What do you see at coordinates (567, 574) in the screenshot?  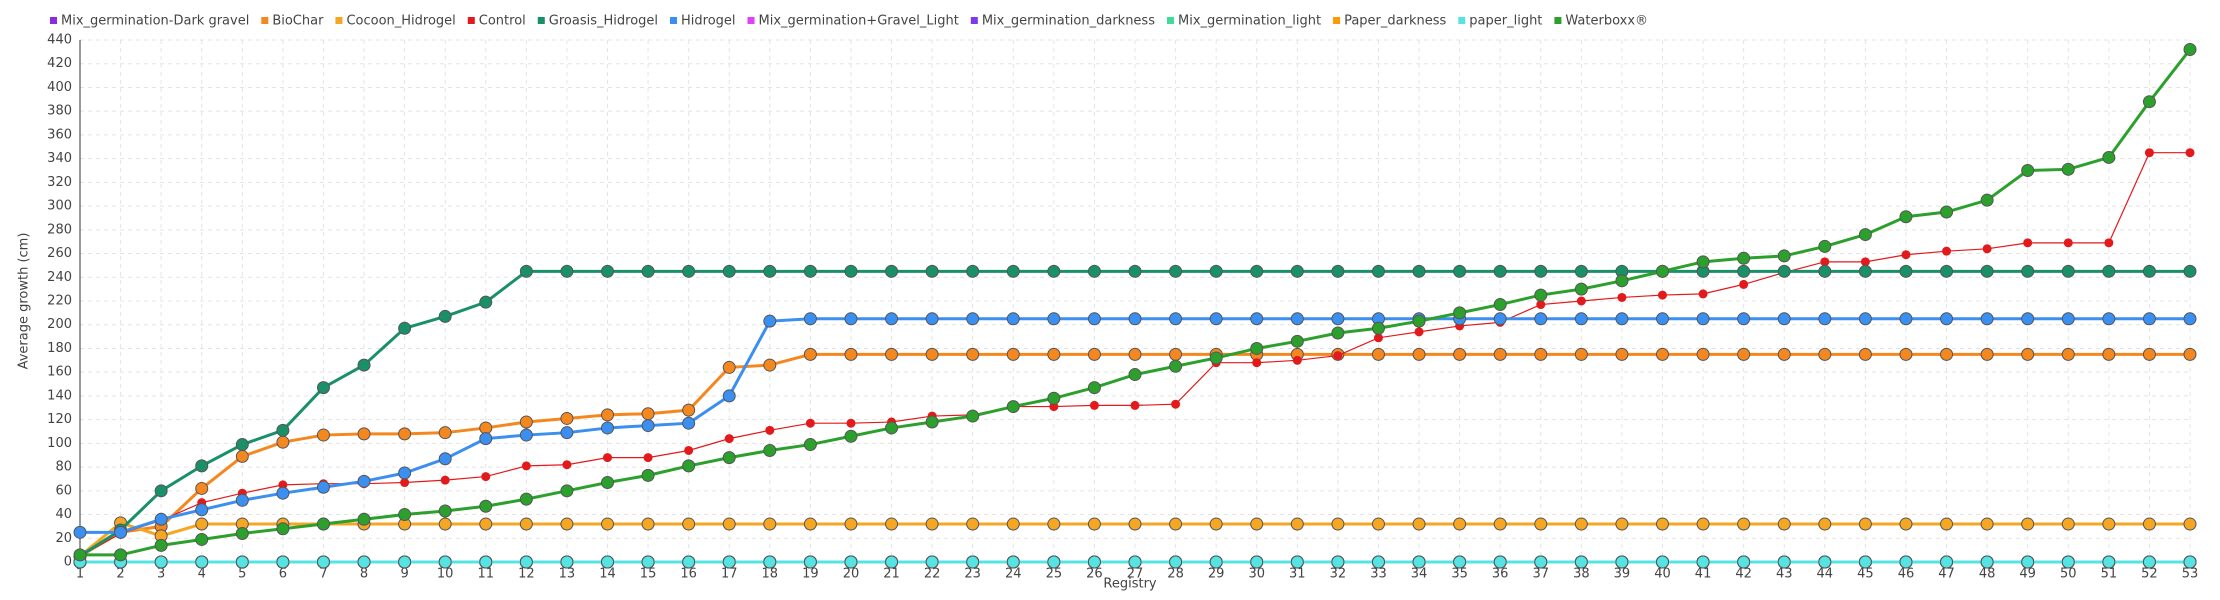 I see `x-tick-label: 13` at bounding box center [567, 574].